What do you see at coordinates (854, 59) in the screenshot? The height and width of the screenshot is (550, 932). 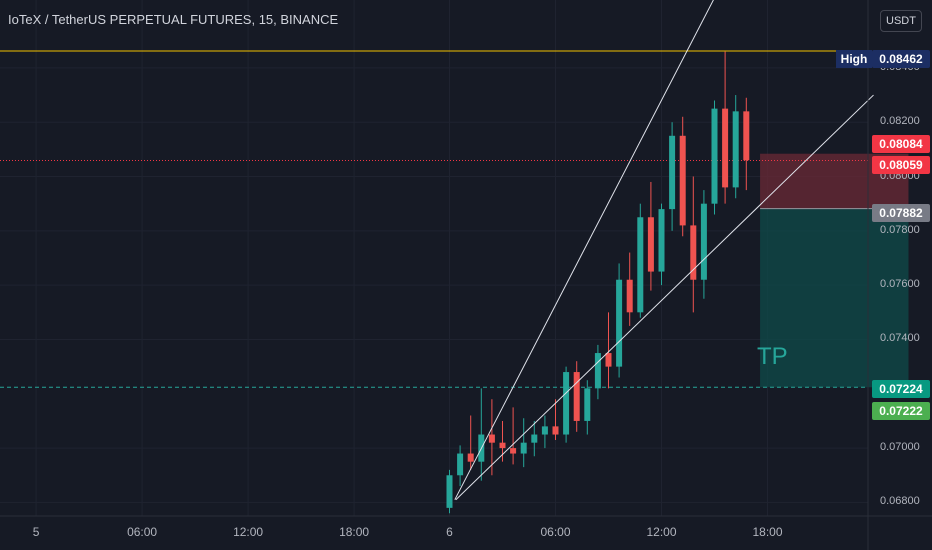 I see `high-label: High` at bounding box center [854, 59].